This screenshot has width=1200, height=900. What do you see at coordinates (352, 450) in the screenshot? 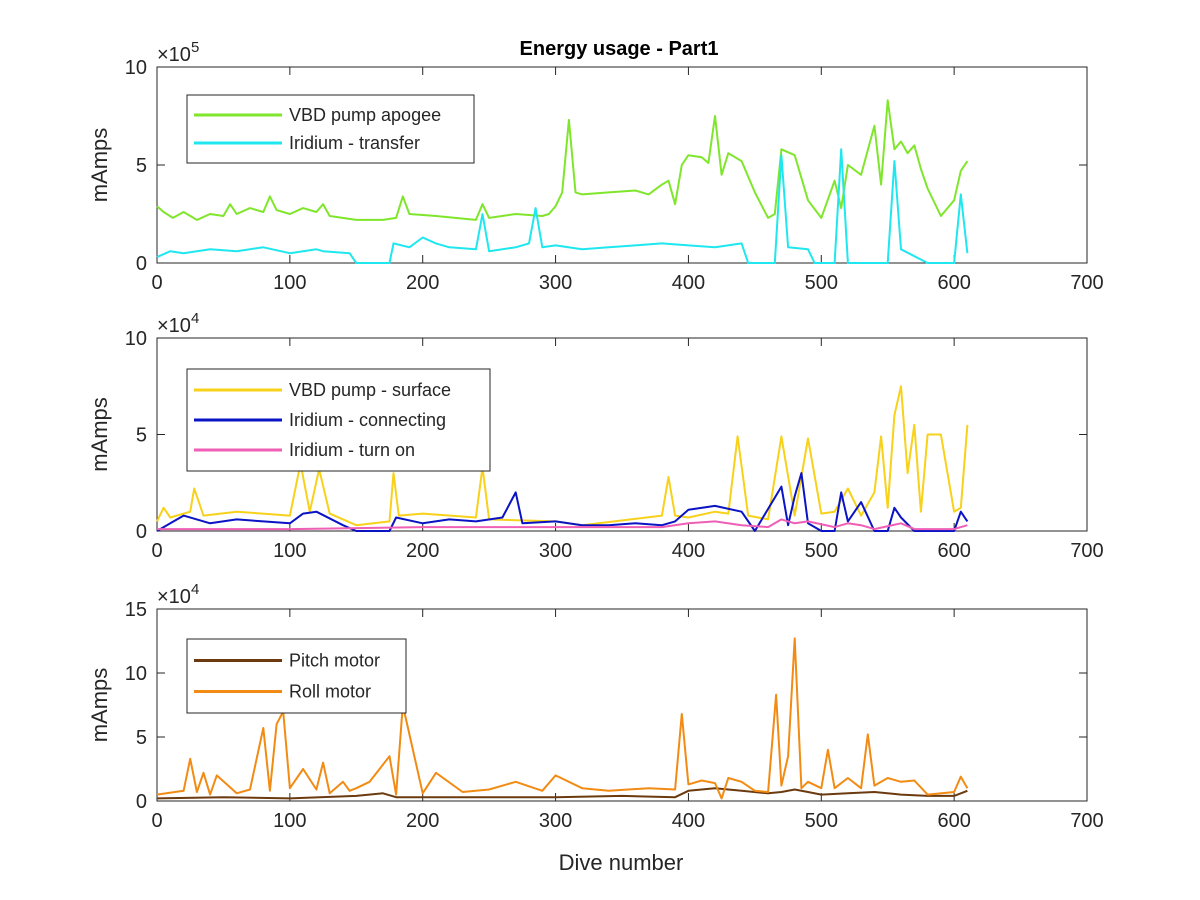
I see `legend-entry: Iridium - turn on` at bounding box center [352, 450].